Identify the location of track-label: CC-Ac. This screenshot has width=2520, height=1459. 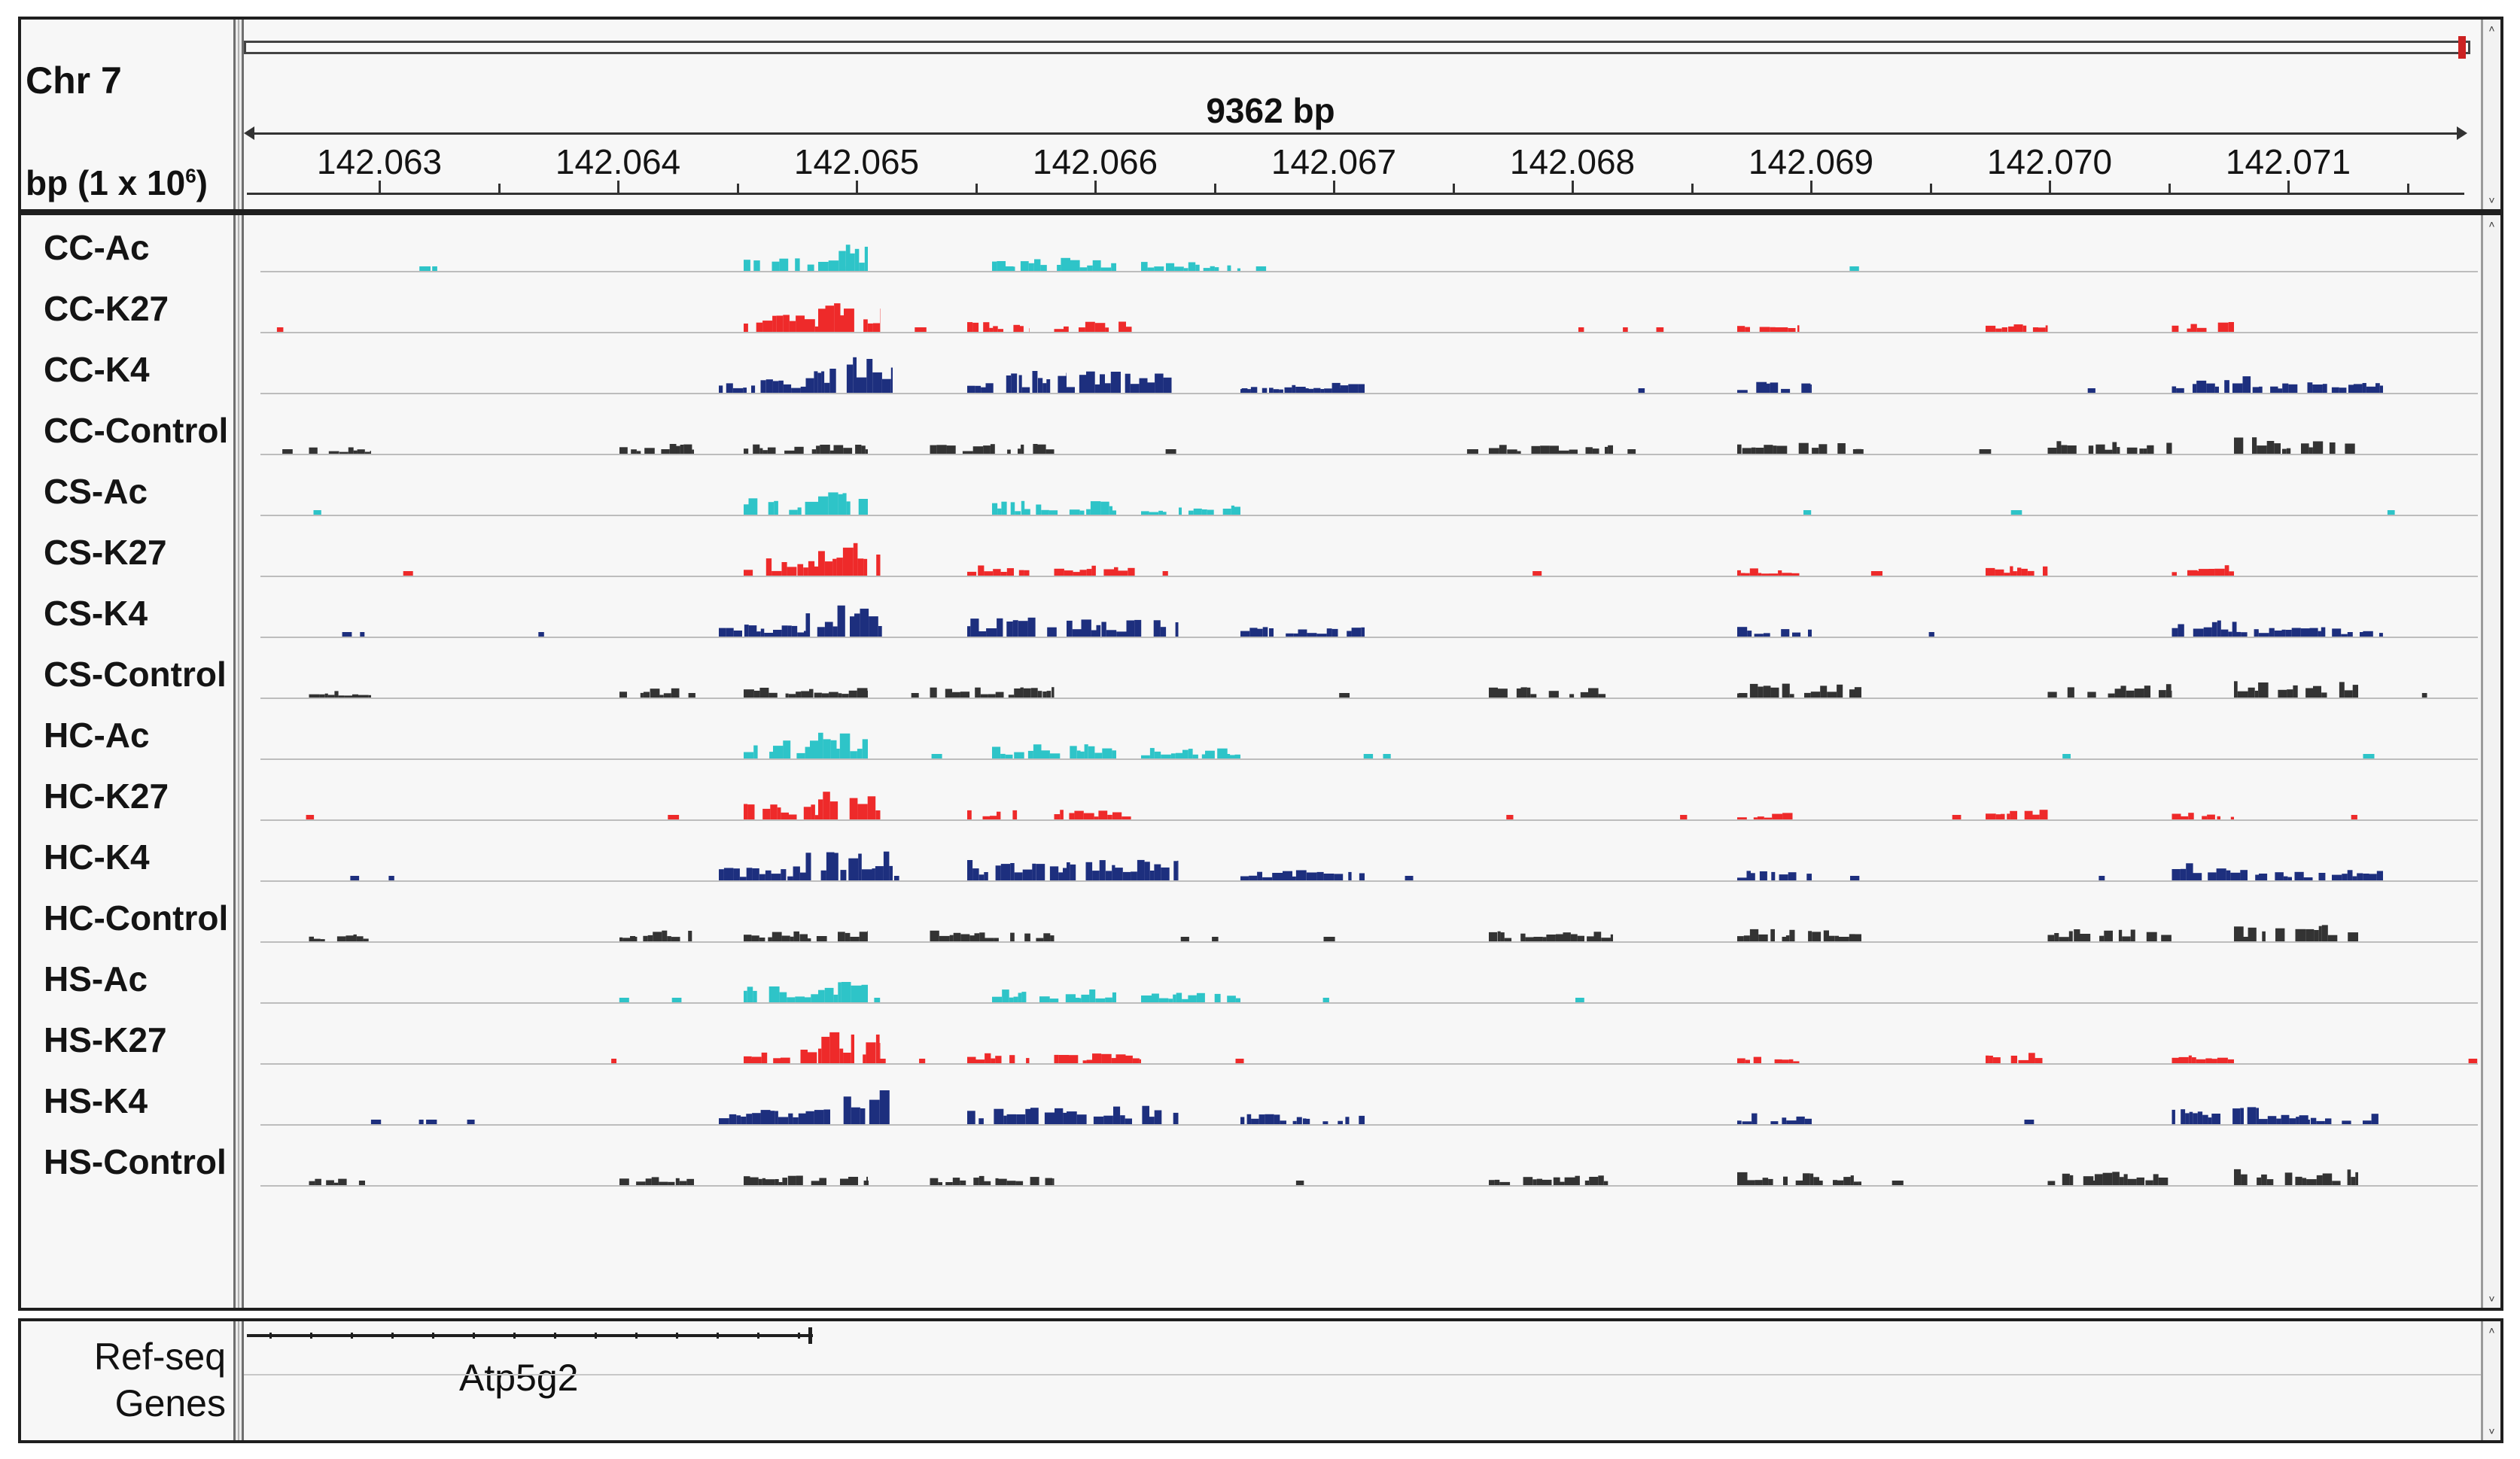
(97, 247).